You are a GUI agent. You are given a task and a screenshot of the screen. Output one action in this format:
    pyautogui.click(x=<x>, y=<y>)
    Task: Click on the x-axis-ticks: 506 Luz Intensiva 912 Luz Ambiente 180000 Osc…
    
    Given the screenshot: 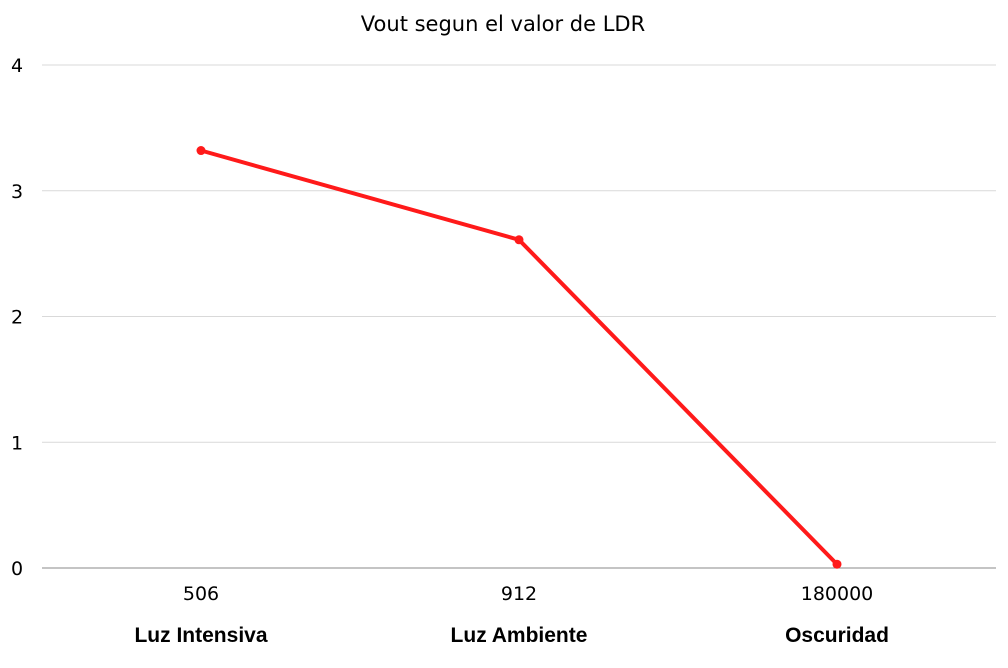 What is the action you would take?
    pyautogui.click(x=511, y=615)
    